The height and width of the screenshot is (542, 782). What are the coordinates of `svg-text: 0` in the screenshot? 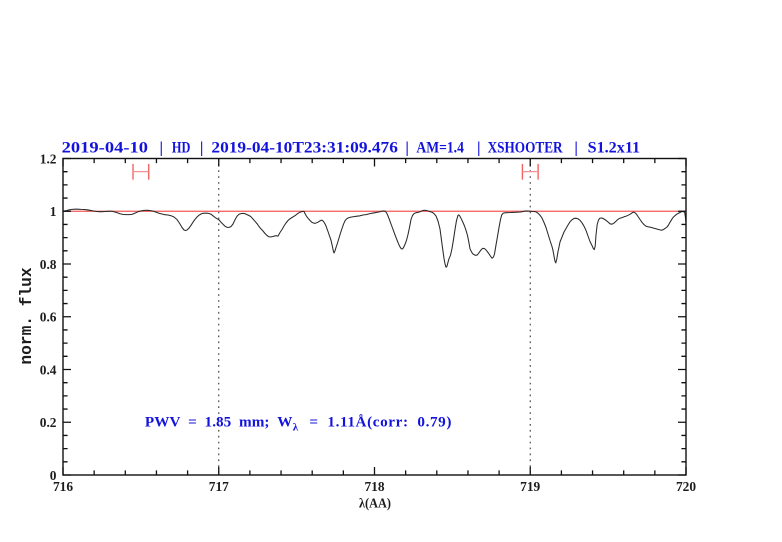 It's located at (53, 475).